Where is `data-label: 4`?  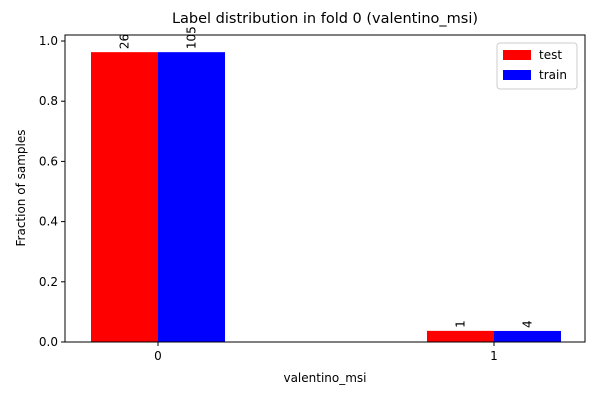
data-label: 4 is located at coordinates (528, 324).